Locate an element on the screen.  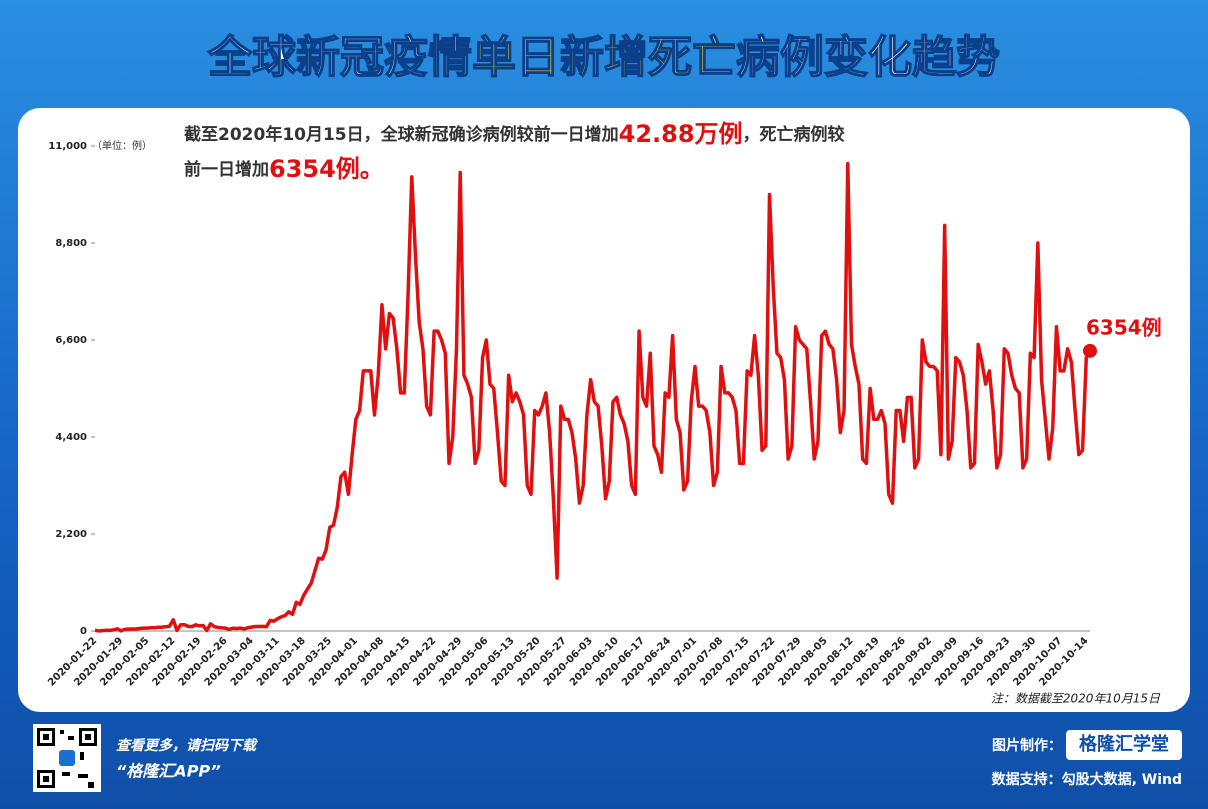
summary-text: 截至2020年10月15日，全球新冠确诊病例较前一日增加 is located at coordinates (401, 134).